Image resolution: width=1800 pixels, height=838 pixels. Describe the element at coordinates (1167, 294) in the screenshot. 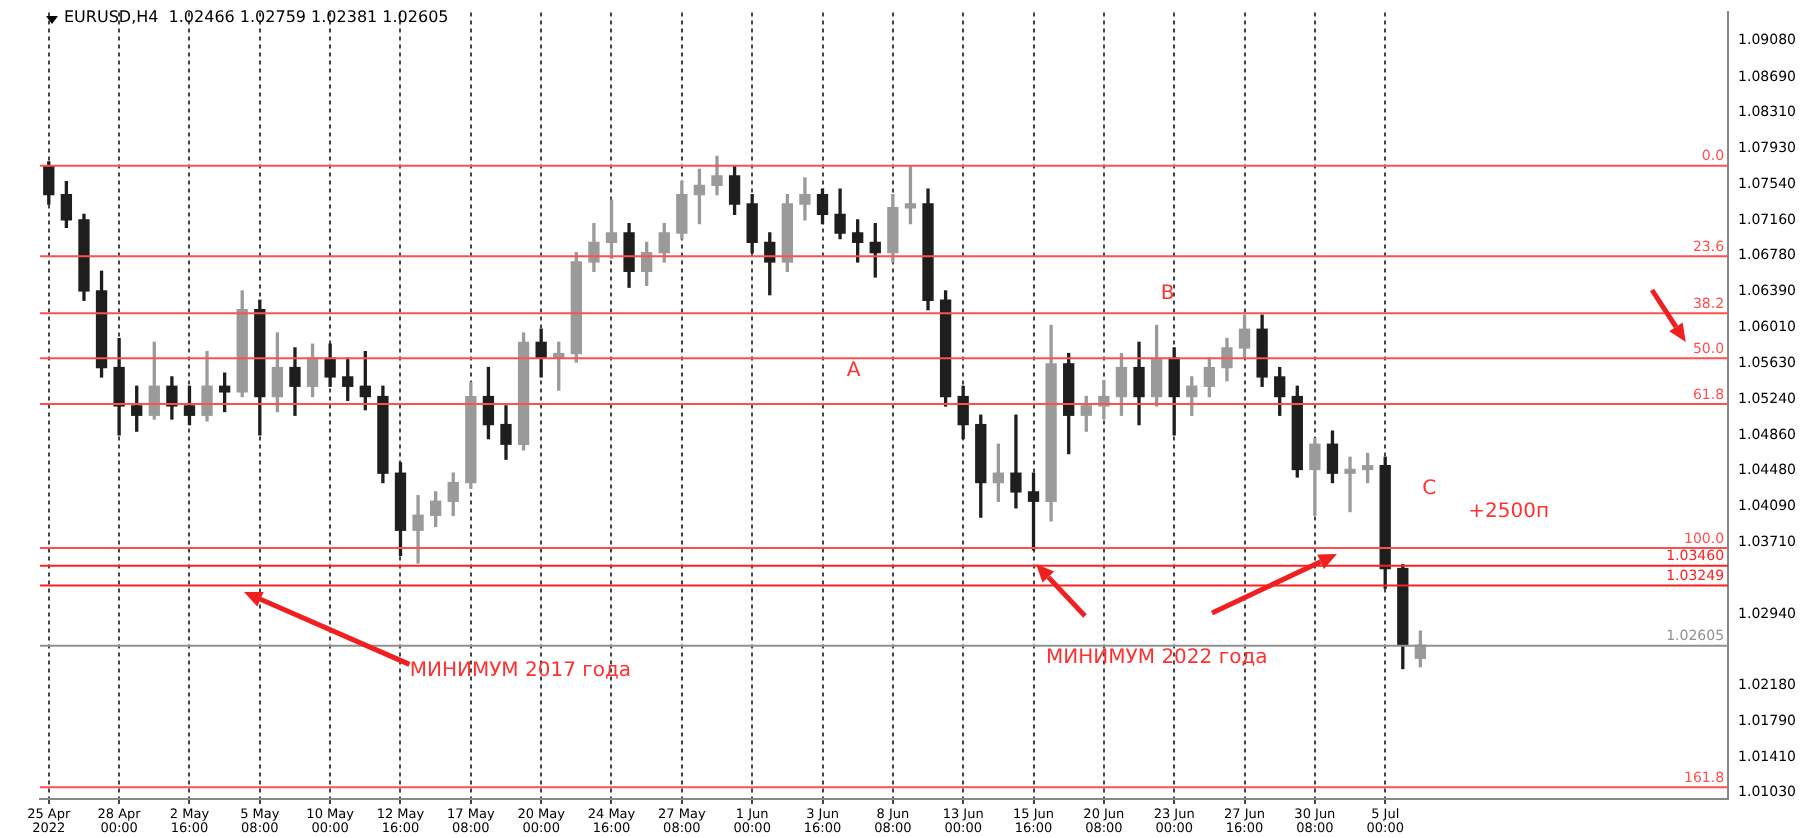

I see `annotation: B` at that location.